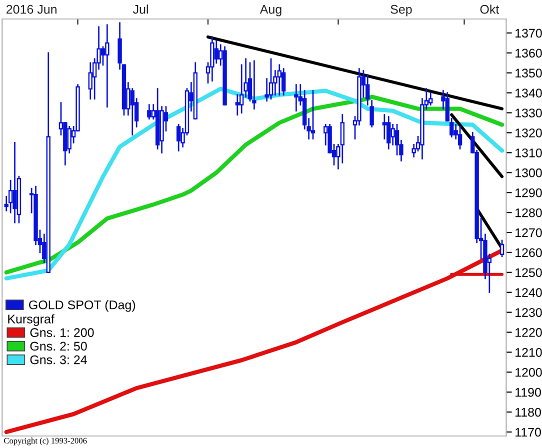 Image resolution: width=542 pixels, height=448 pixels. I want to click on y-tick-label: 1300, so click(529, 173).